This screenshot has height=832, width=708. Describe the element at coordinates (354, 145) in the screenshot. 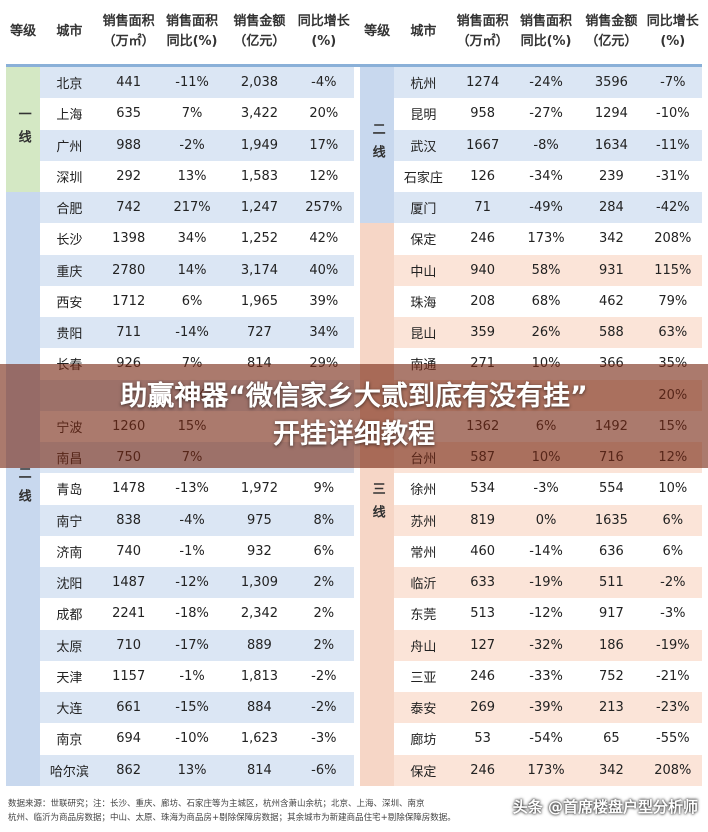

I see `table-row: 广州 988 -2% 1,949 17% 武汉 1667 -8% 1634 -11%` at that location.